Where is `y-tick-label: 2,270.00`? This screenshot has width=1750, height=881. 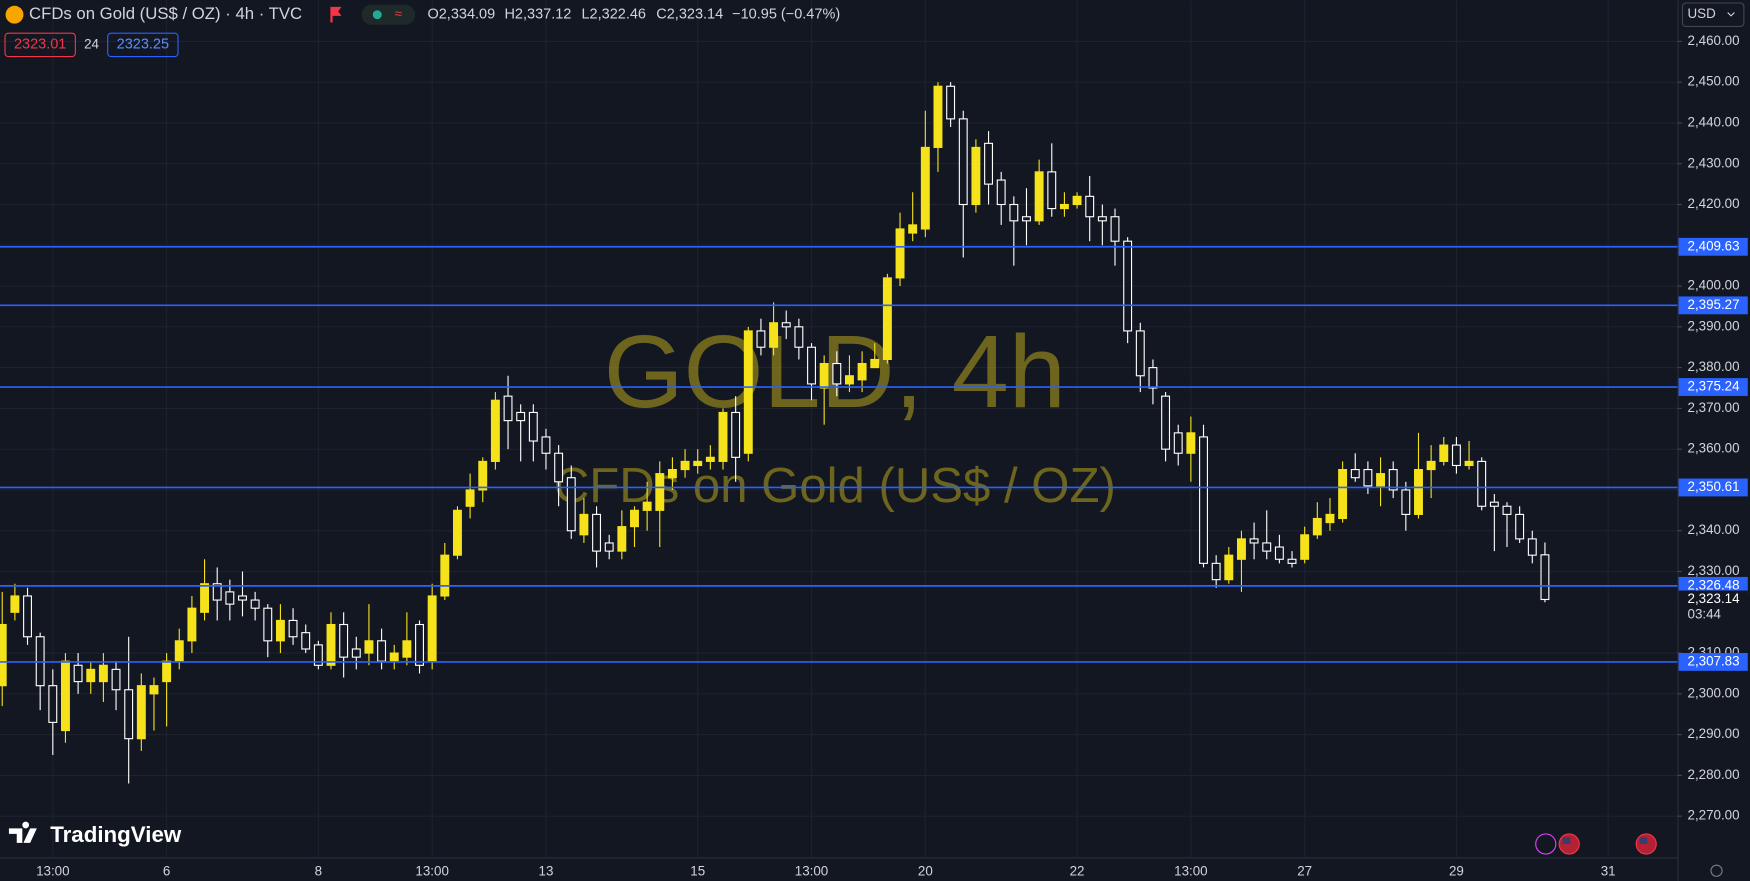 y-tick-label: 2,270.00 is located at coordinates (1714, 815).